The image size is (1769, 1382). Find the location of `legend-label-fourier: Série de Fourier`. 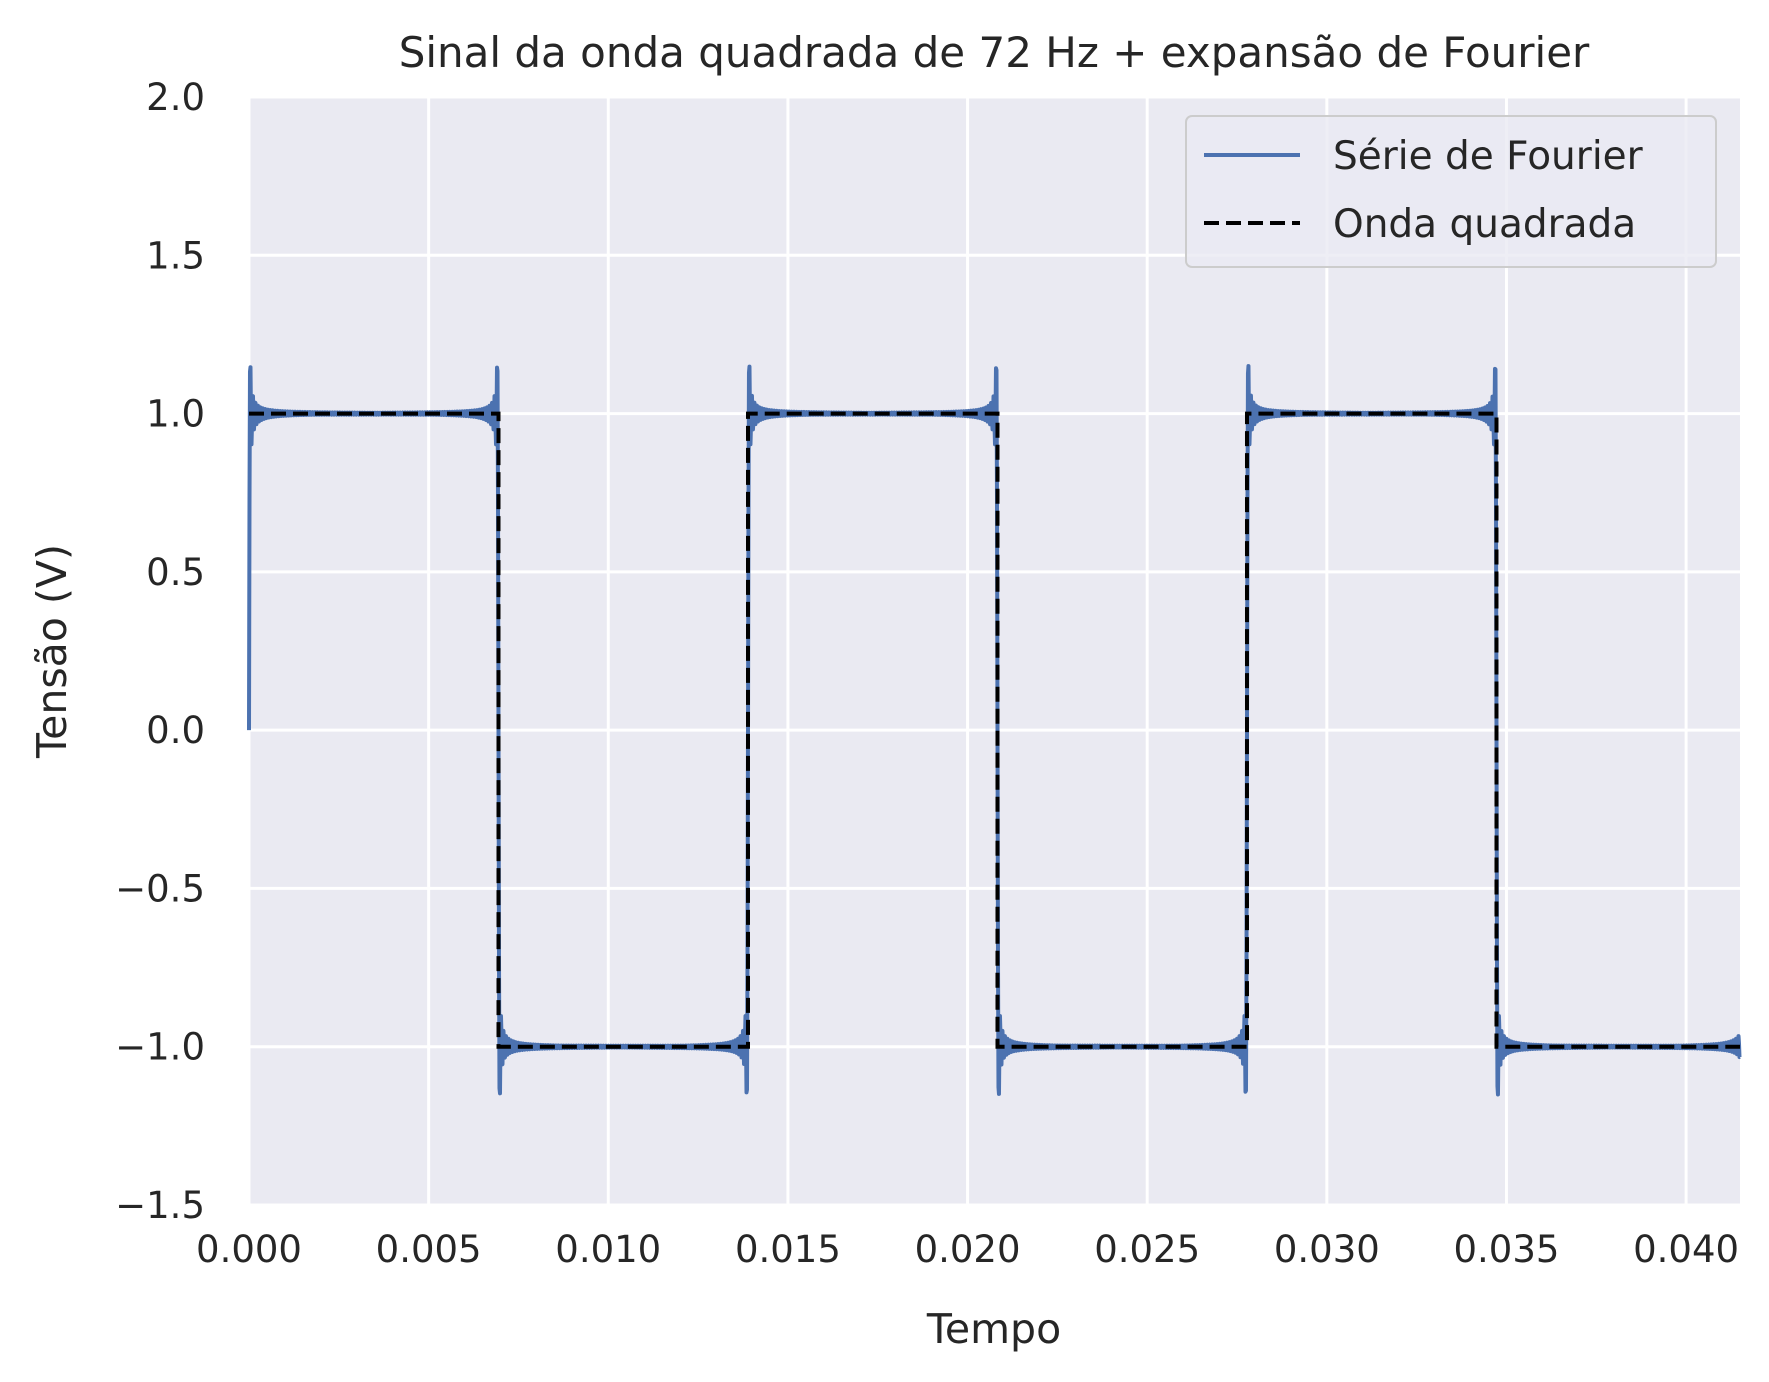

legend-label-fourier: Série de Fourier is located at coordinates (1488, 156).